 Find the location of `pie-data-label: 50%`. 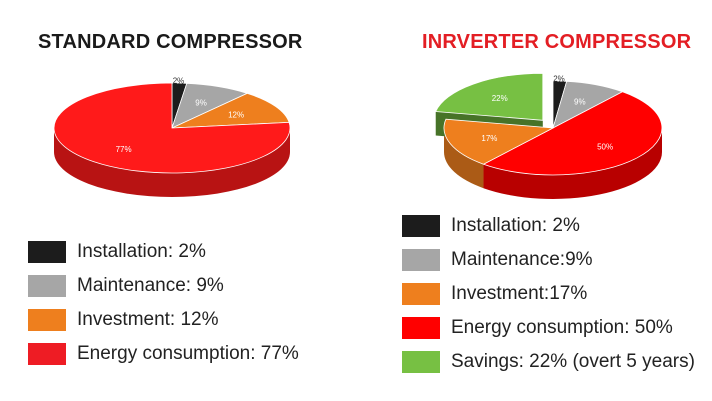

pie-data-label: 50% is located at coordinates (605, 147).